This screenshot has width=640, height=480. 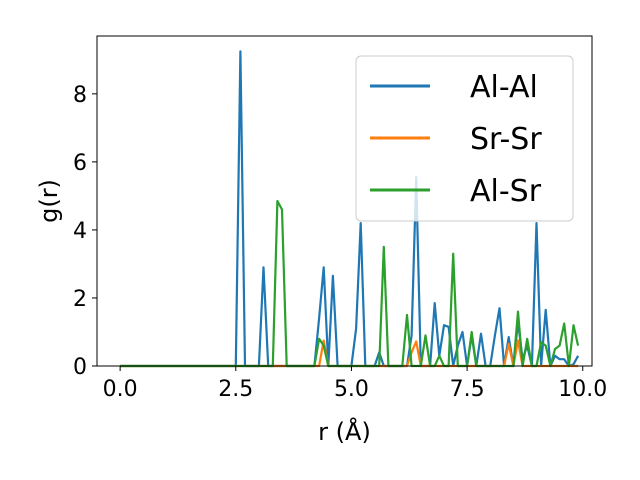 I want to click on x-tick-label: 0.0, so click(x=120, y=389).